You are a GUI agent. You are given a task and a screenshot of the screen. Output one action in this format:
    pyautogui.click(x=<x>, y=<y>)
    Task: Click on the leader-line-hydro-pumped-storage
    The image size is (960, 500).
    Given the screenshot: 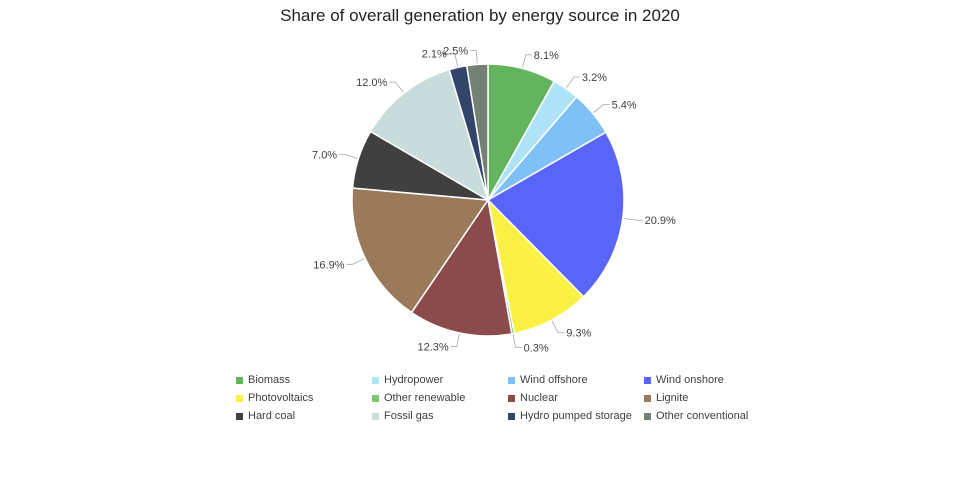 What is the action you would take?
    pyautogui.click(x=453, y=60)
    